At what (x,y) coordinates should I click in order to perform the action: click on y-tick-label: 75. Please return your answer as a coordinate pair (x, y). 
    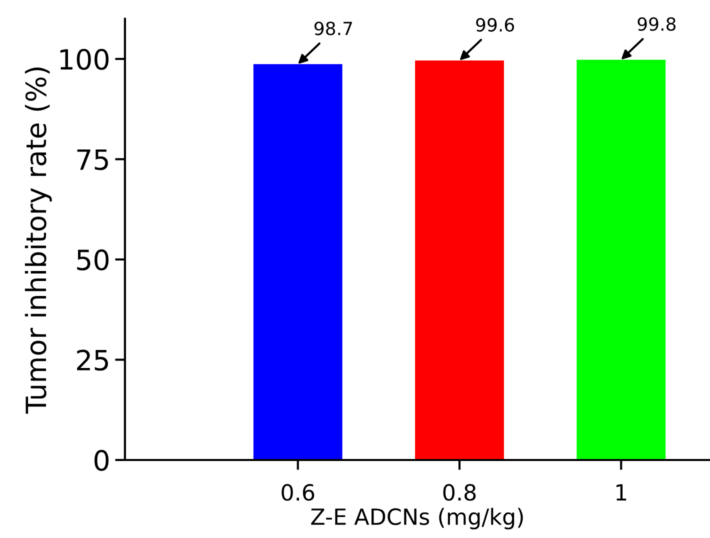
    Looking at the image, I should click on (92, 160).